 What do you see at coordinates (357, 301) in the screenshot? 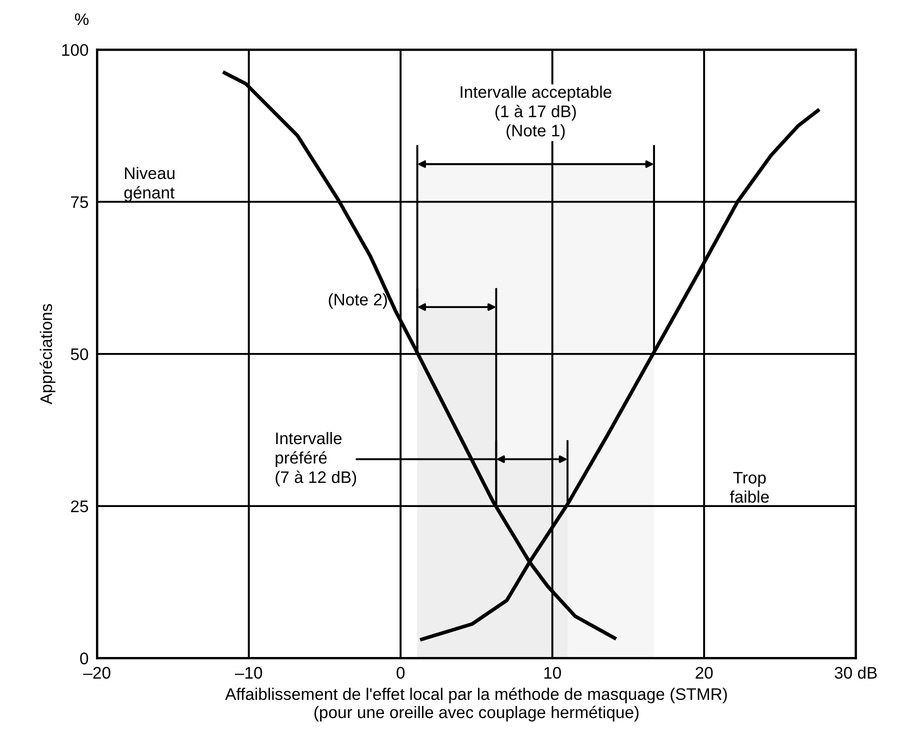
I see `band-label: (Note 2)` at bounding box center [357, 301].